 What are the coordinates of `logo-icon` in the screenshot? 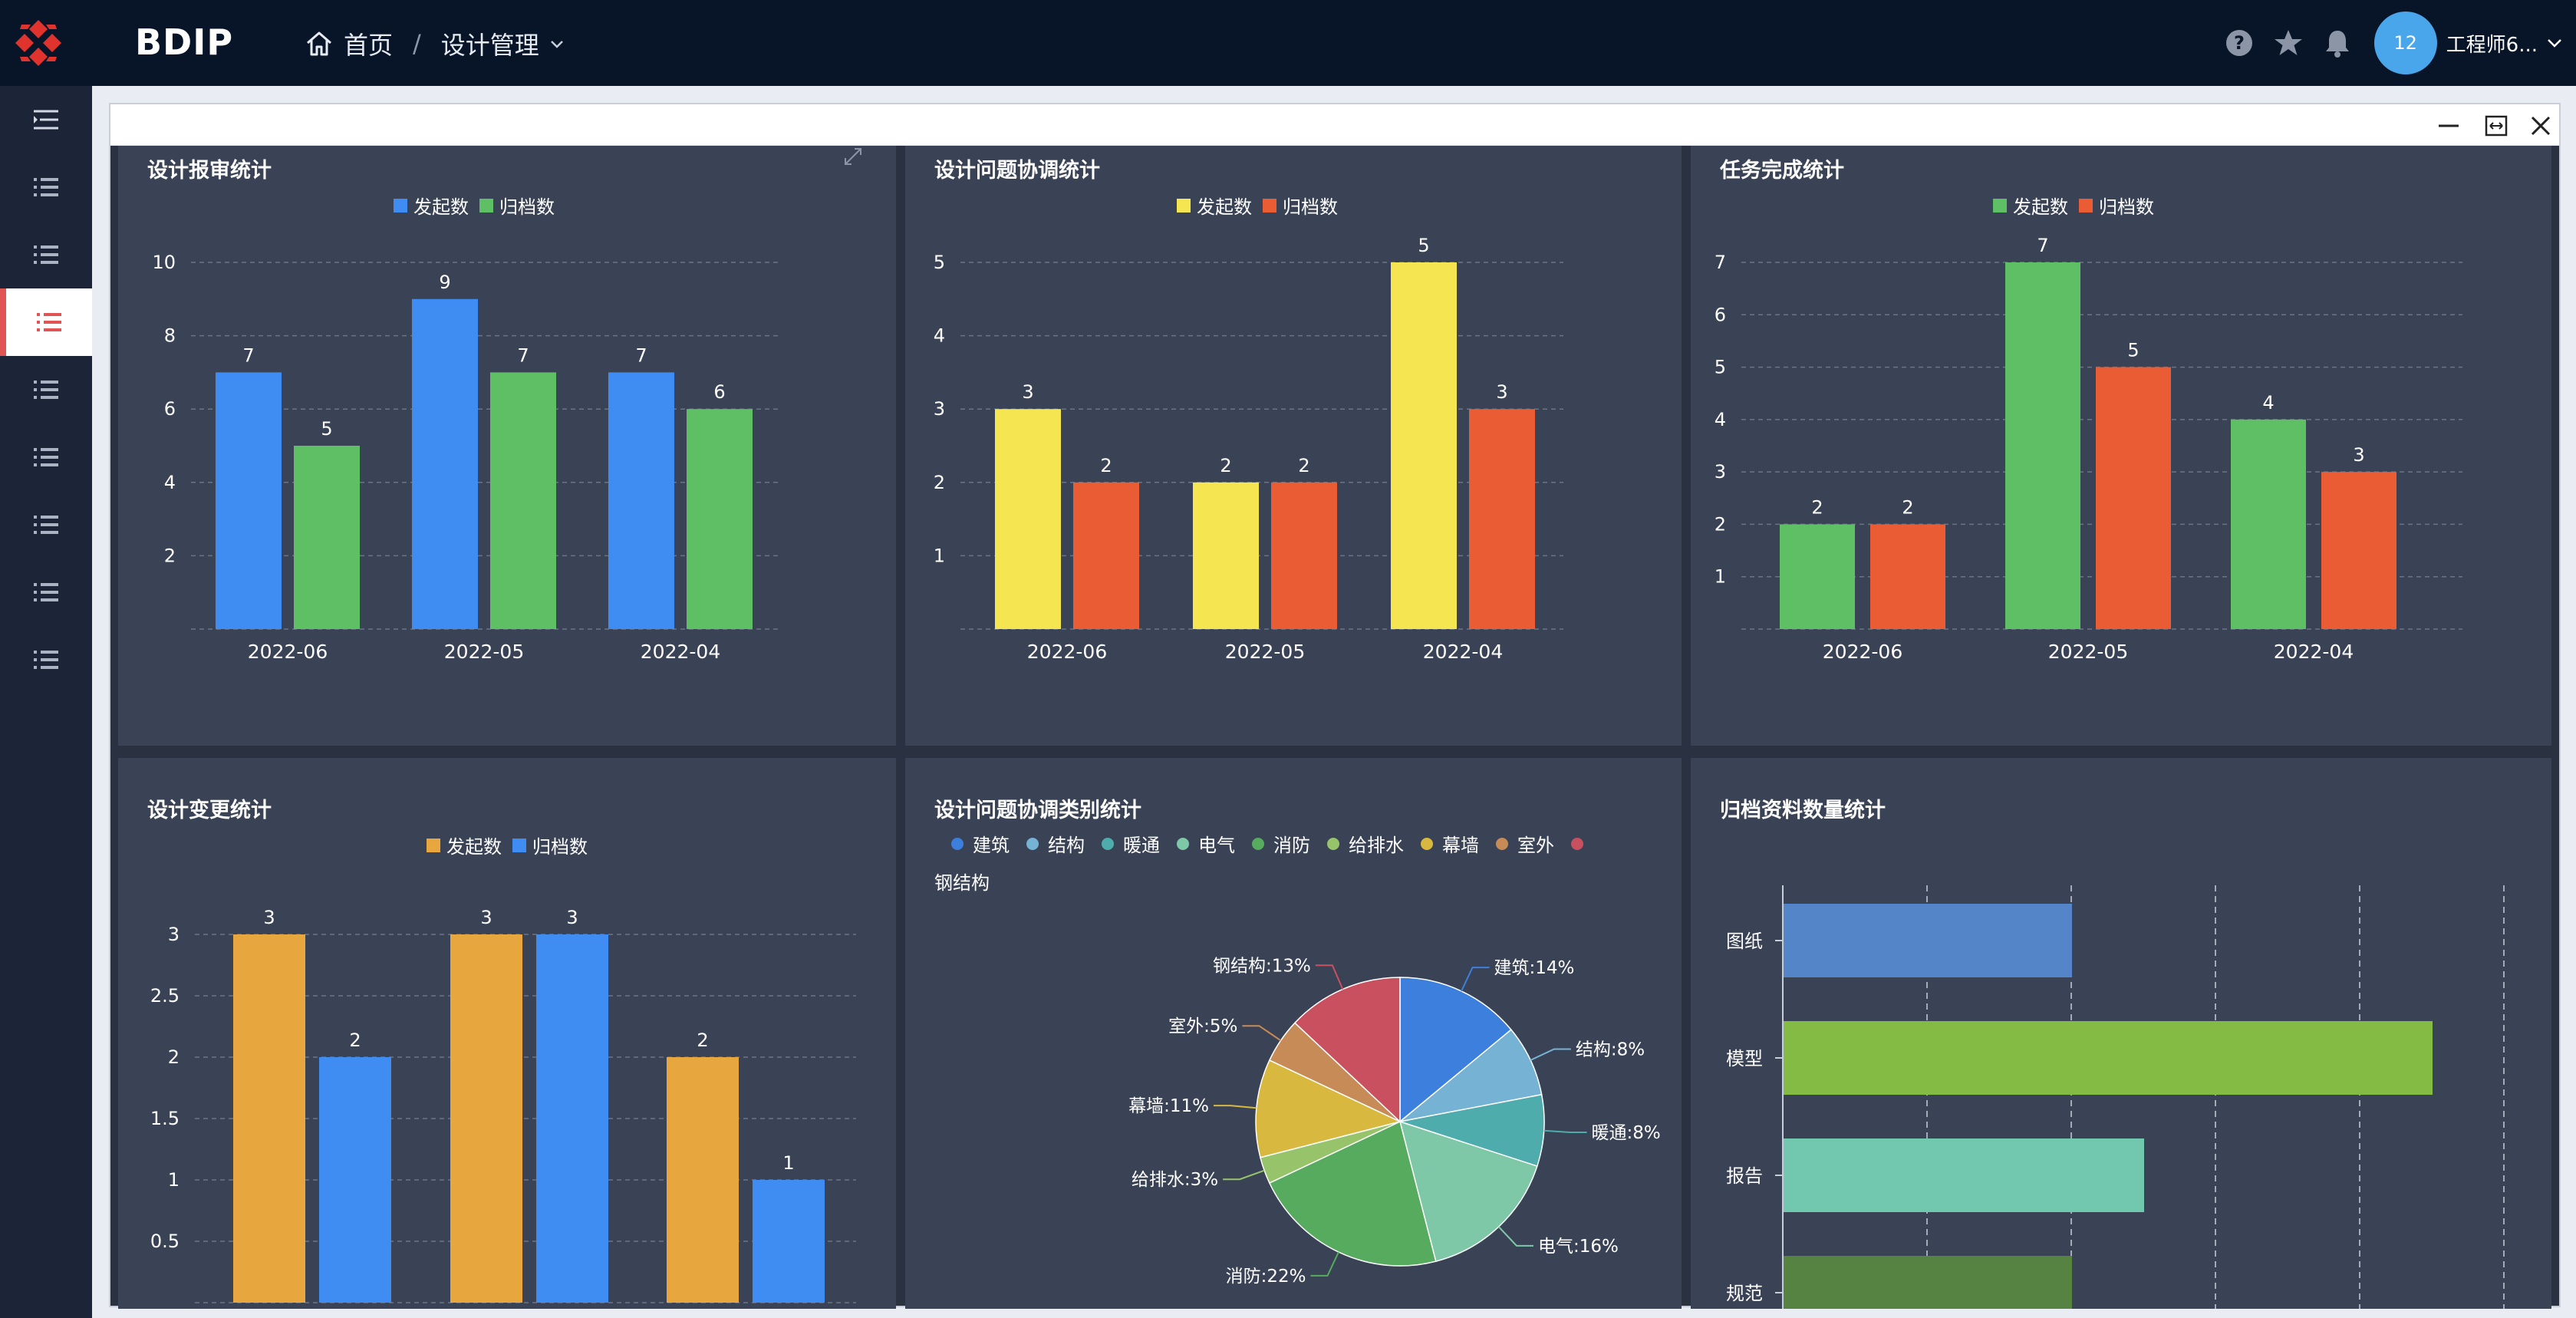 It's located at (38, 43).